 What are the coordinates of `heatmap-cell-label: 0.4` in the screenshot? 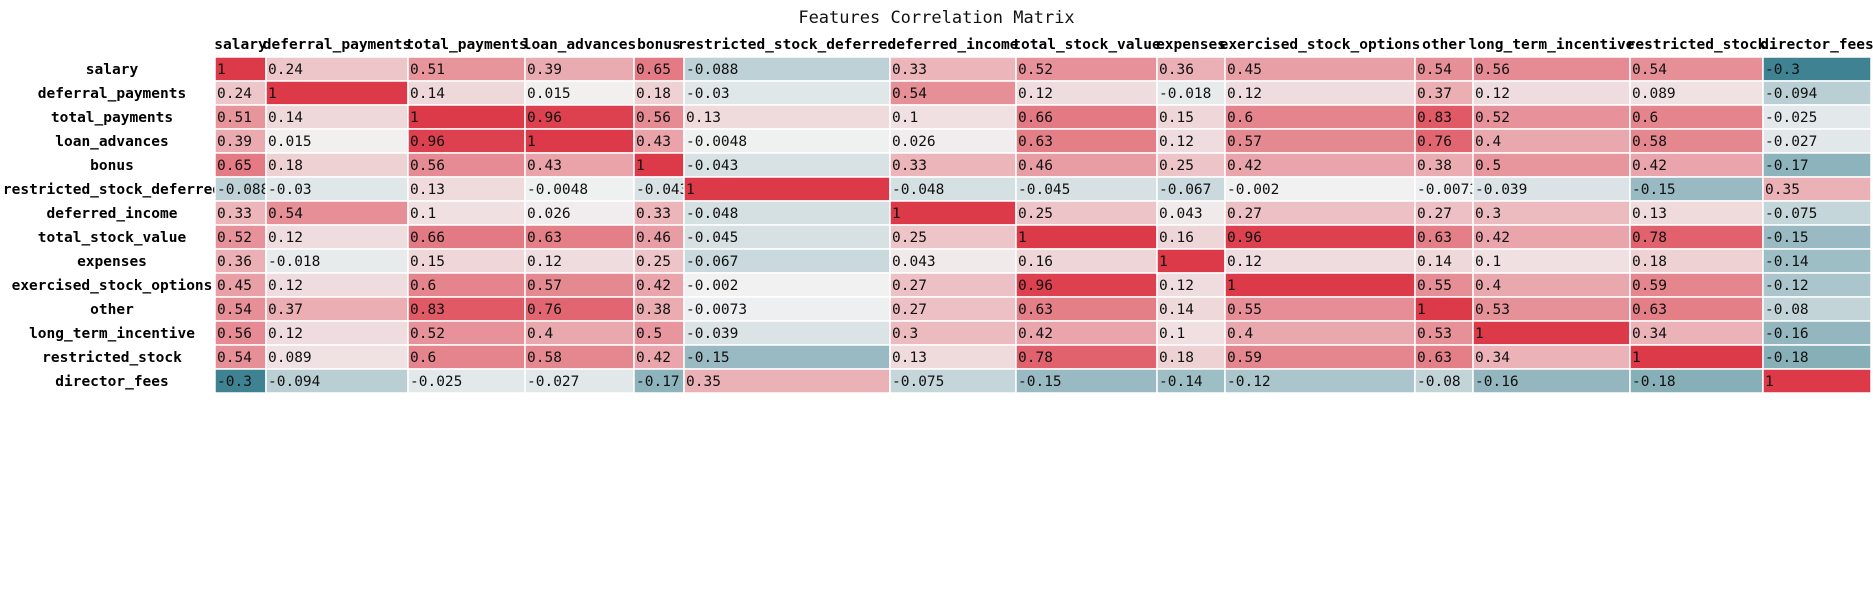 It's located at (1488, 286).